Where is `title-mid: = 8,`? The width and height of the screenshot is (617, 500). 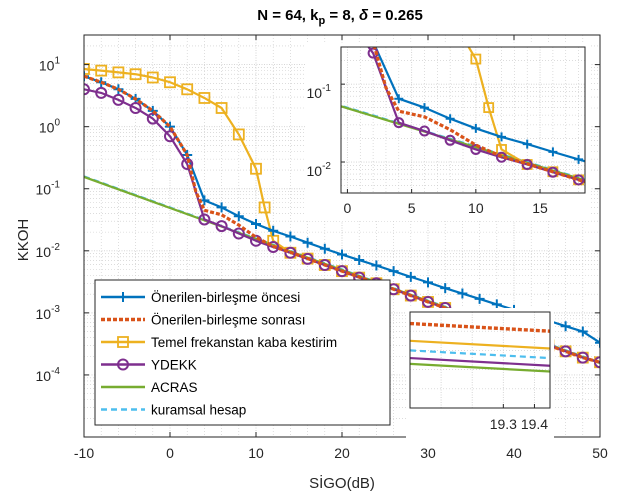
title-mid: = 8, is located at coordinates (342, 15).